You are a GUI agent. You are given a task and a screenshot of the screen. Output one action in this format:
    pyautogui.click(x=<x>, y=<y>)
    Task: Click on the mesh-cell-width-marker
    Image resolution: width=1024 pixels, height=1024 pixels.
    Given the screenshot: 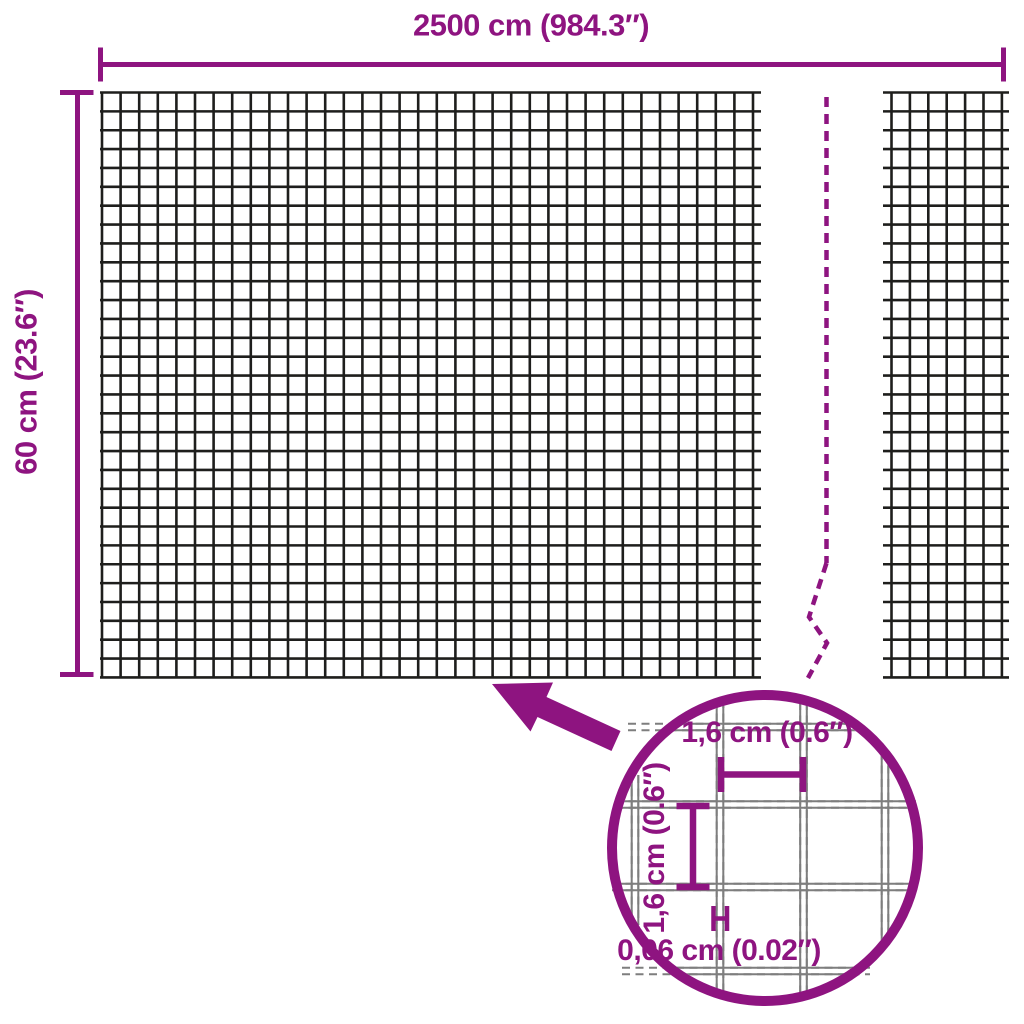 What is the action you would take?
    pyautogui.click(x=762, y=774)
    